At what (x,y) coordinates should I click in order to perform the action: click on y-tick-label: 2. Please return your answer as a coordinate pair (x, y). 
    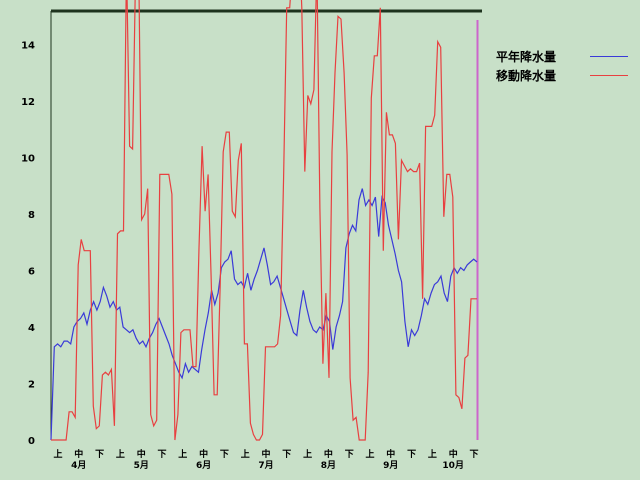
    Looking at the image, I should click on (31, 385).